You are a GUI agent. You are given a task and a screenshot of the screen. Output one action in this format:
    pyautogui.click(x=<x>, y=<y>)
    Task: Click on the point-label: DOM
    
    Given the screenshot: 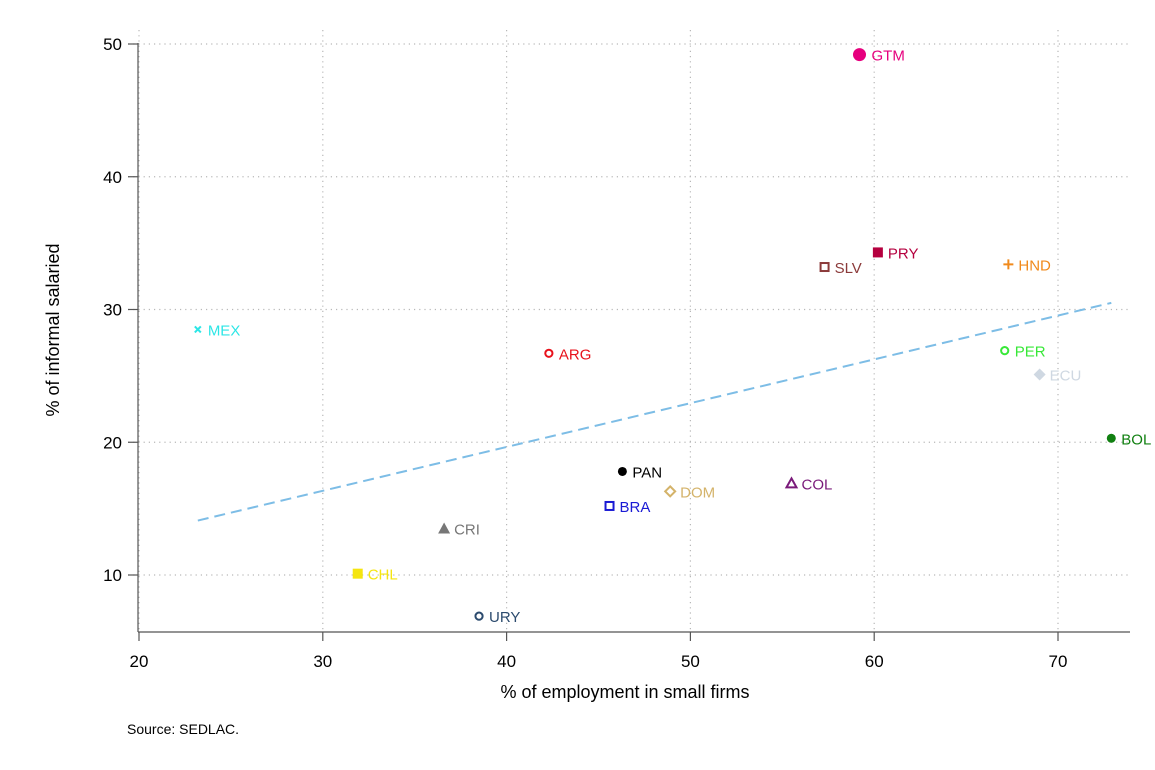 What is the action you would take?
    pyautogui.click(x=697, y=492)
    